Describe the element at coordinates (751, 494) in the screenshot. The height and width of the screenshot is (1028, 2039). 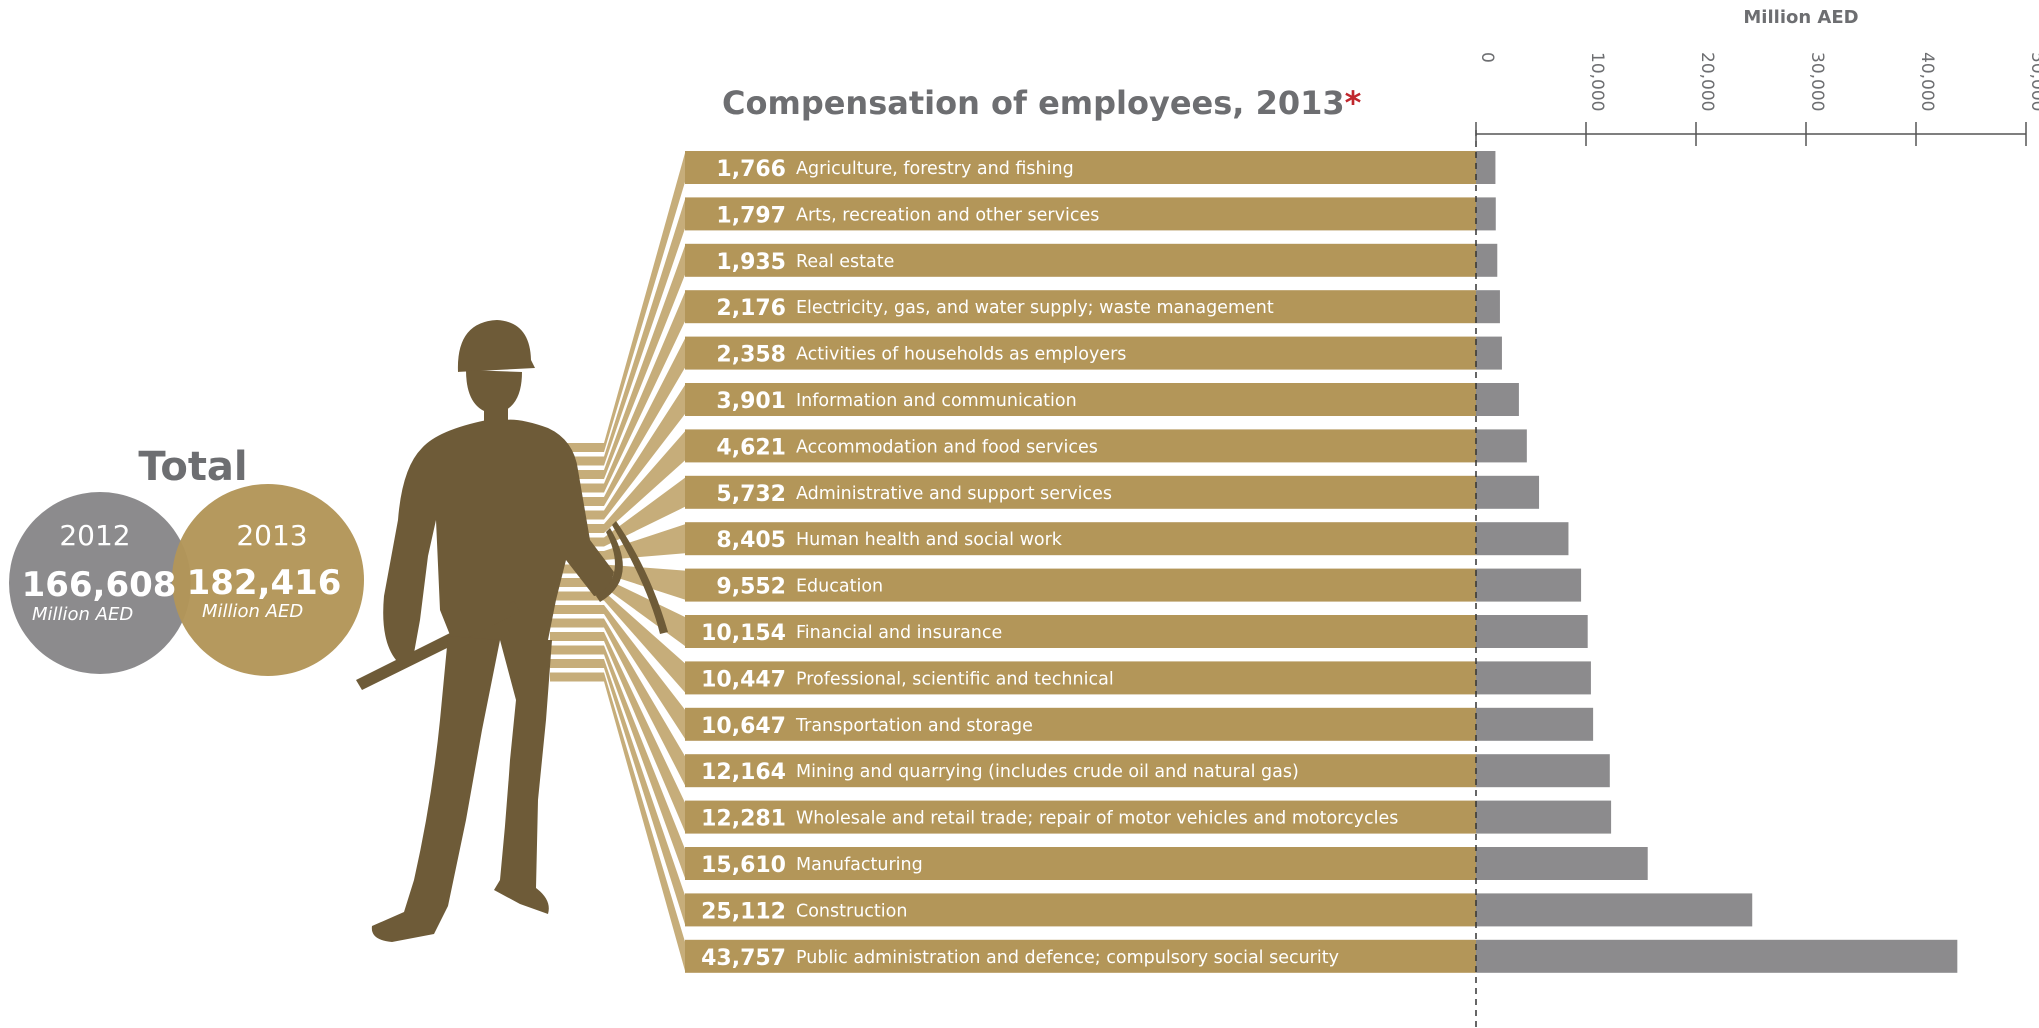
I see `bar-value-label: 5,732` at that location.